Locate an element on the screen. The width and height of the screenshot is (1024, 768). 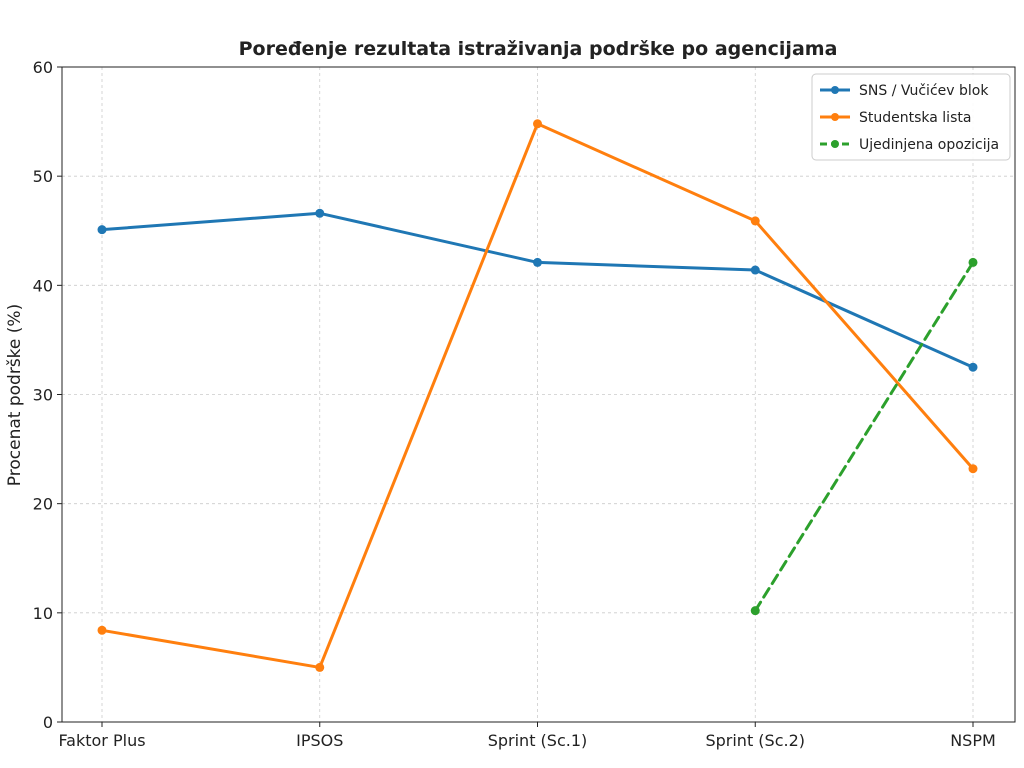
x-tick-label: Sprint (Sc.2) is located at coordinates (755, 740).